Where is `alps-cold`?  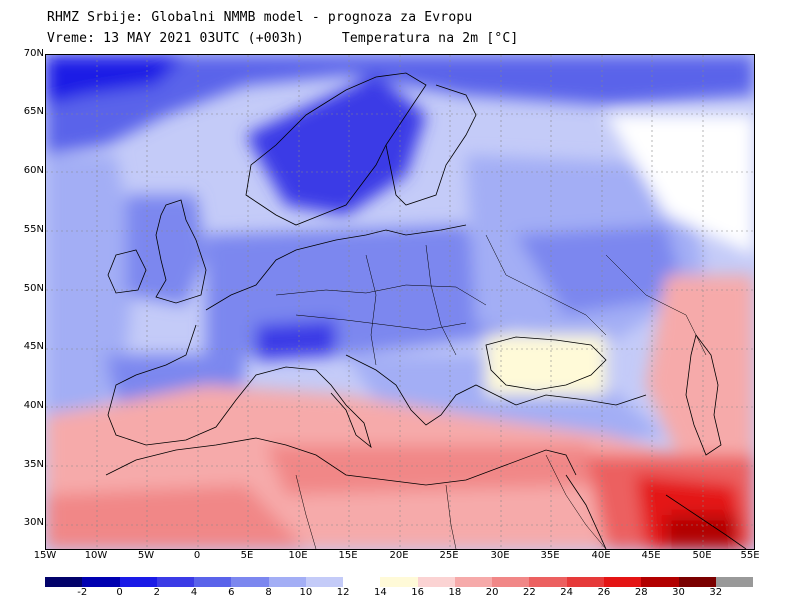
alps-cold is located at coordinates (296, 340).